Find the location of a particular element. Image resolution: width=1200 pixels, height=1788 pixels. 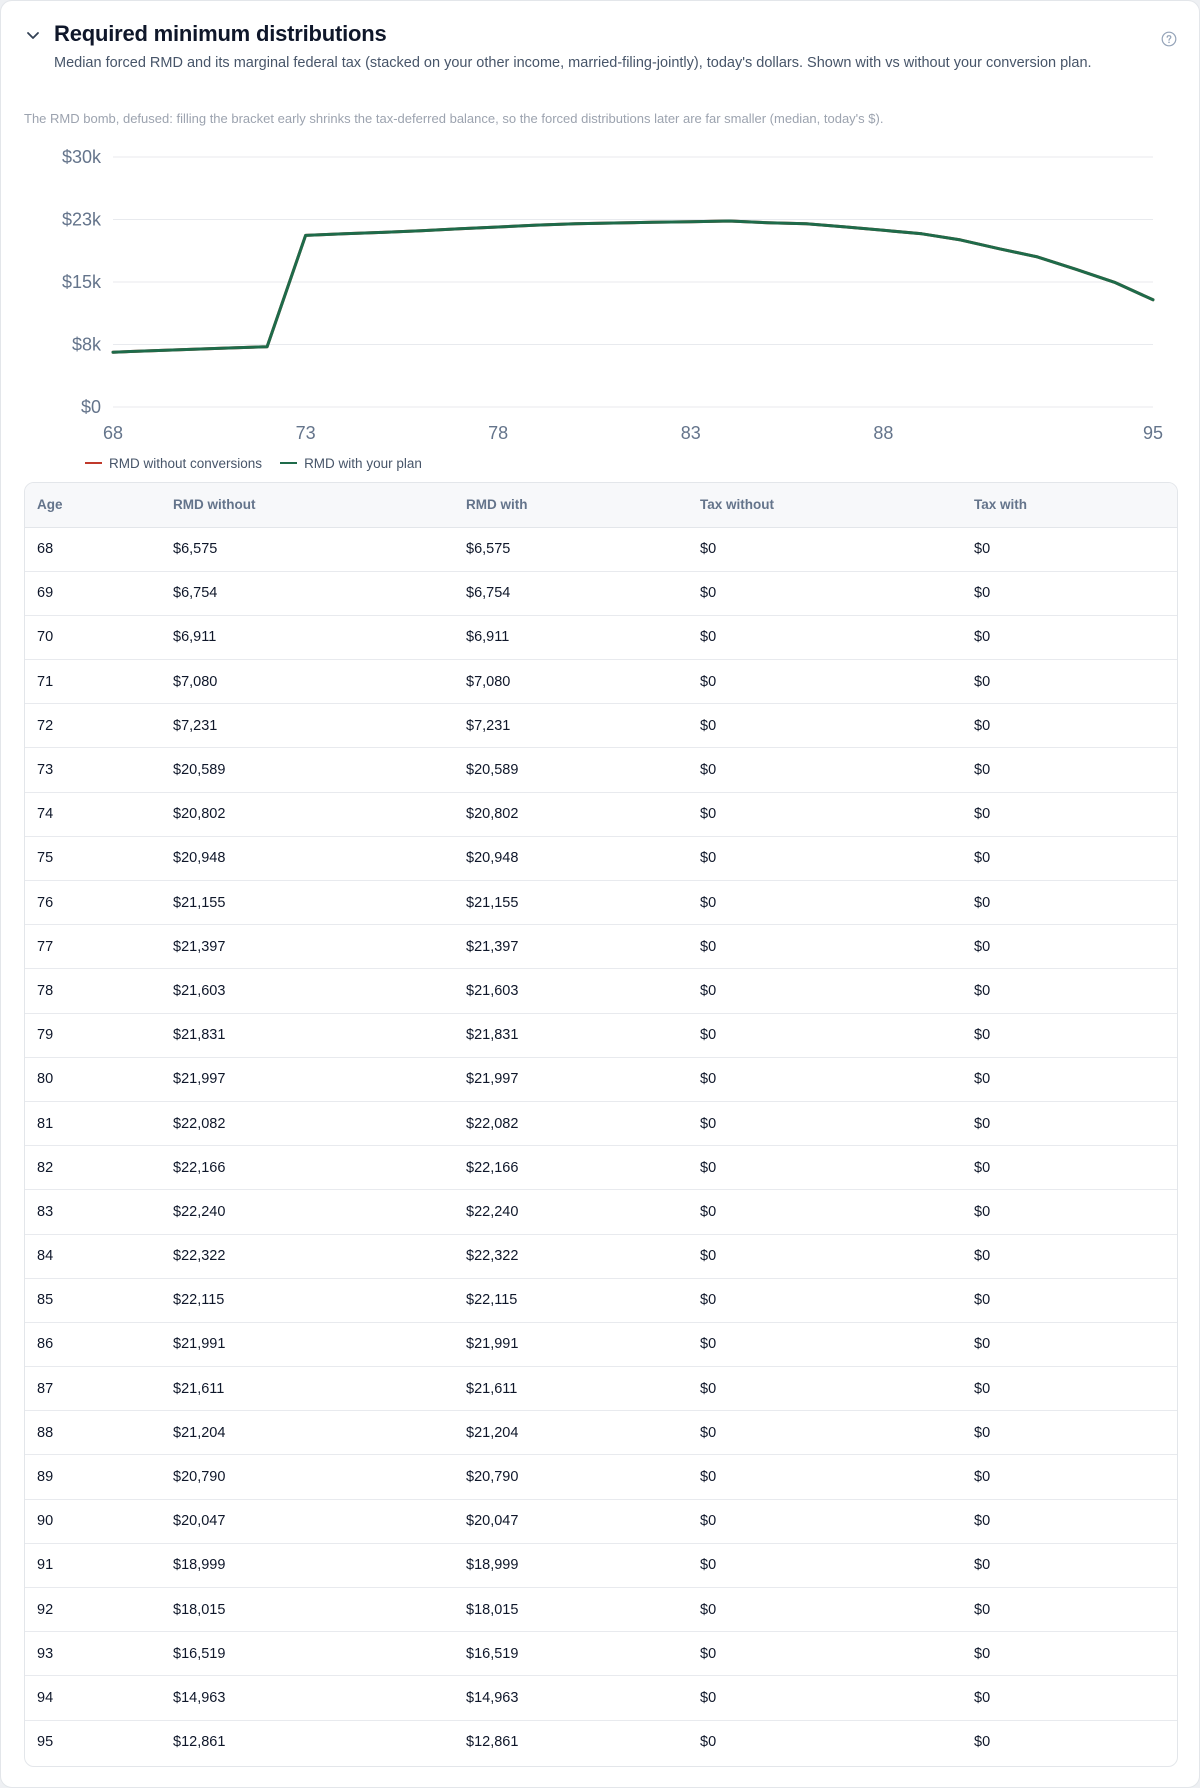

y-tick-label: $23k is located at coordinates (82, 220).